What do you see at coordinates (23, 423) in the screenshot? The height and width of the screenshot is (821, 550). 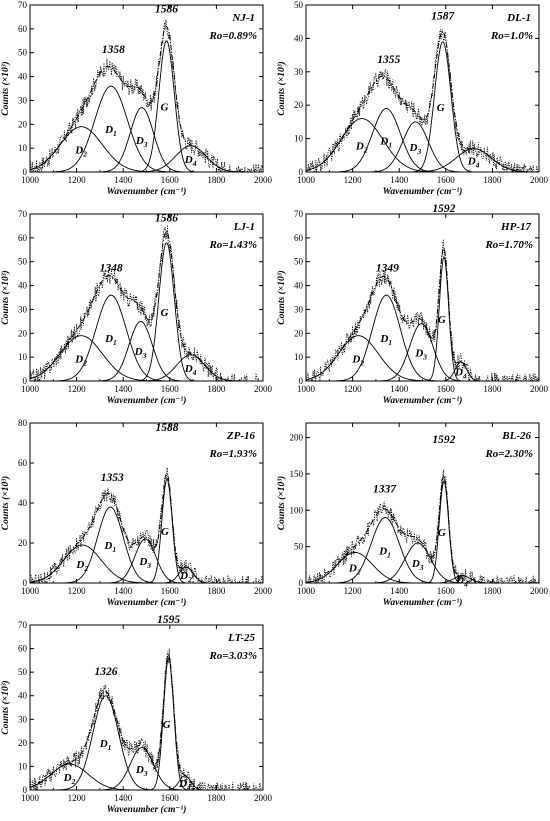 I see `y-tick-label: 80` at bounding box center [23, 423].